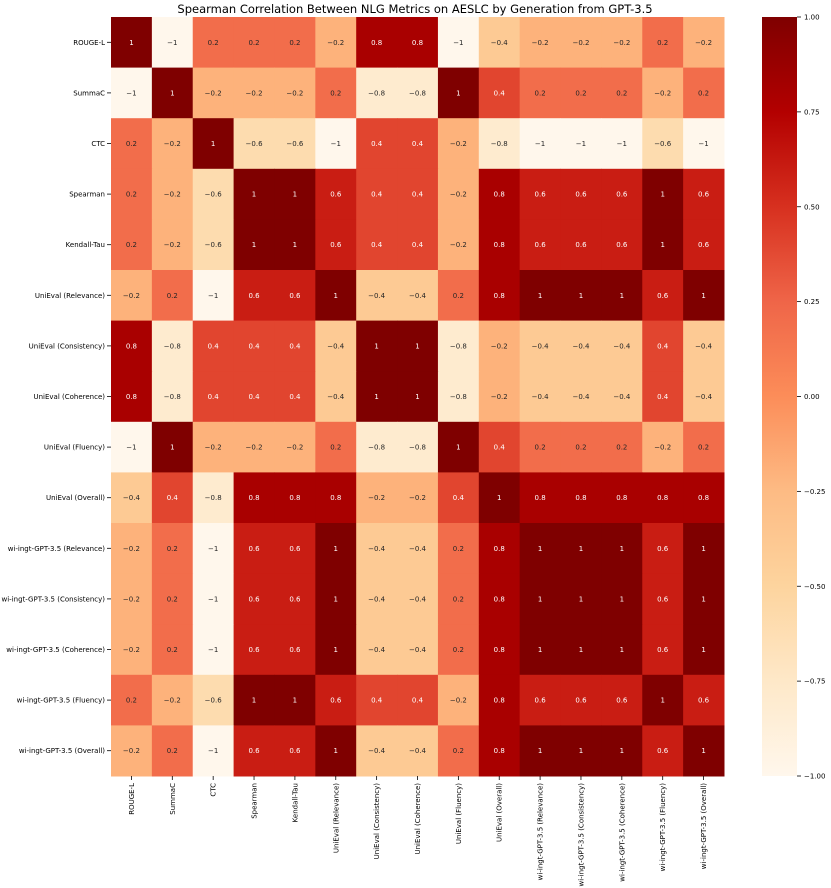 The image size is (831, 888). I want to click on colorbar-tick-label: −0.50, so click(814, 587).